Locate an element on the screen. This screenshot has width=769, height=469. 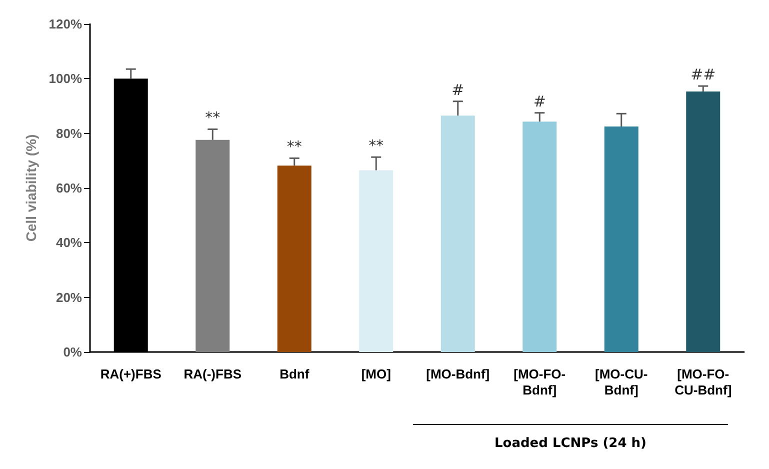
x-tick-label: Bdnf is located at coordinates (295, 374).